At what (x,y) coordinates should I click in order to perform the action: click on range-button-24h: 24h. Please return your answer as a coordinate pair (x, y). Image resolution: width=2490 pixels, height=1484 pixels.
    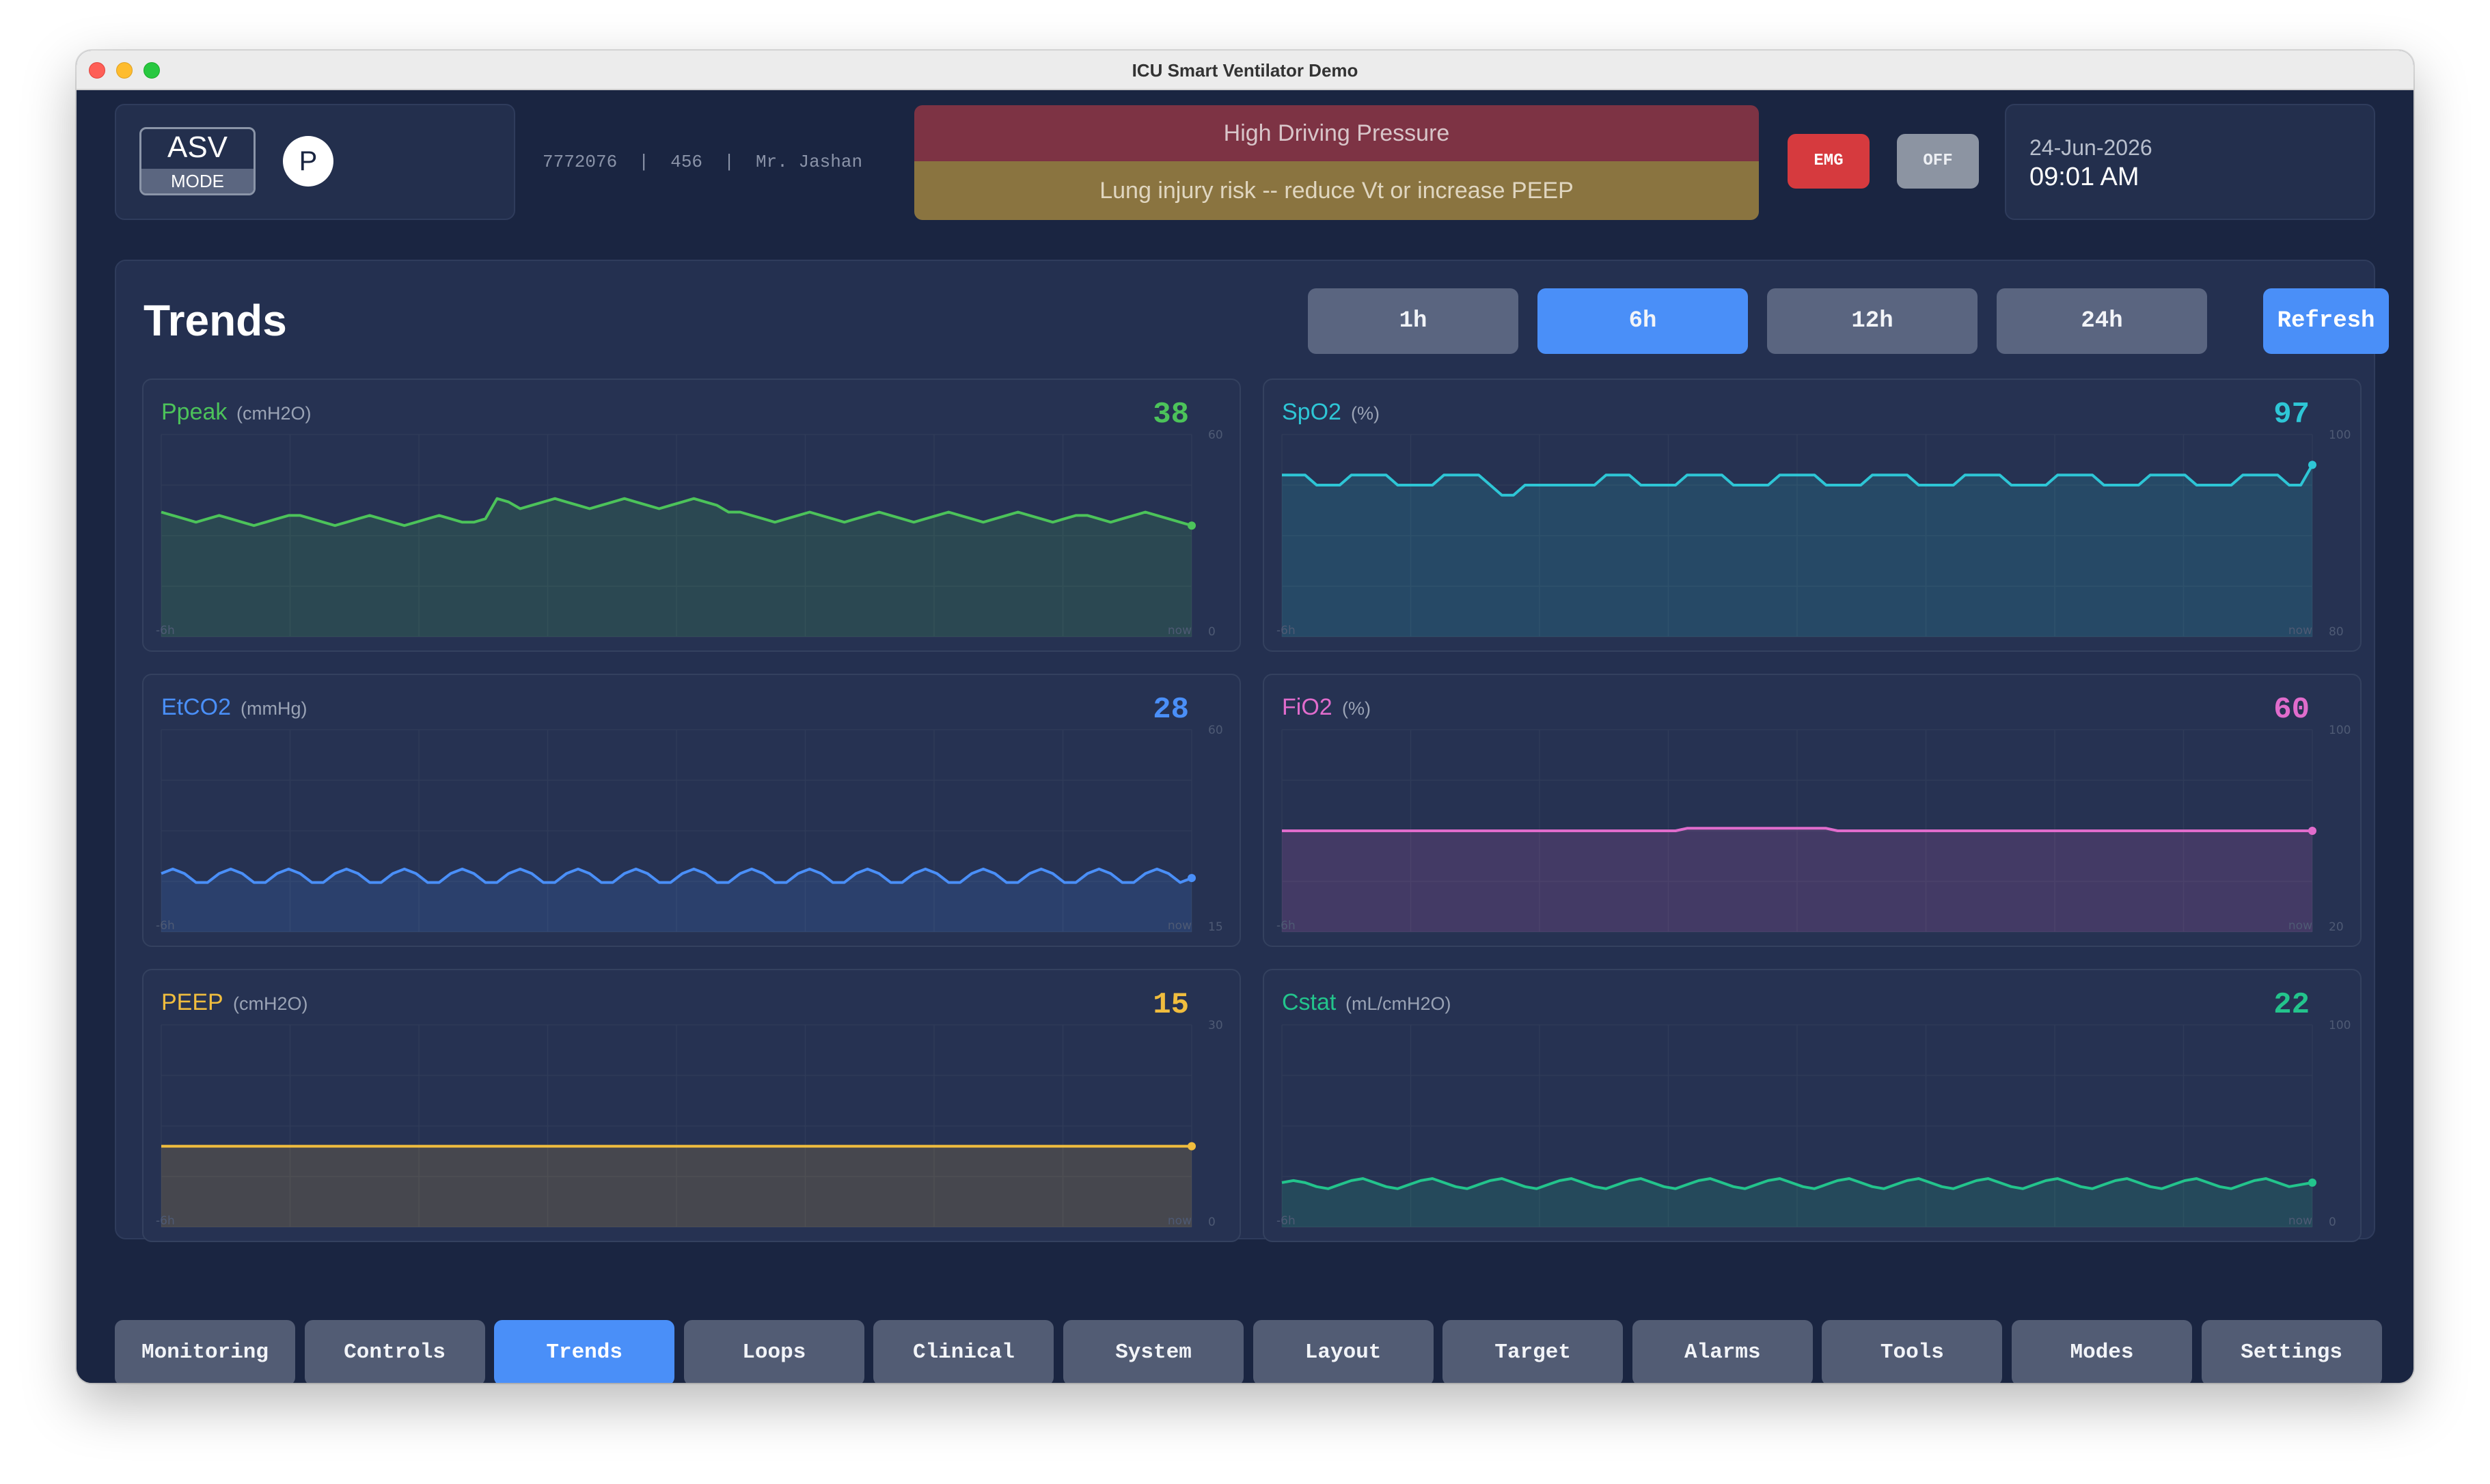
    Looking at the image, I should click on (2102, 321).